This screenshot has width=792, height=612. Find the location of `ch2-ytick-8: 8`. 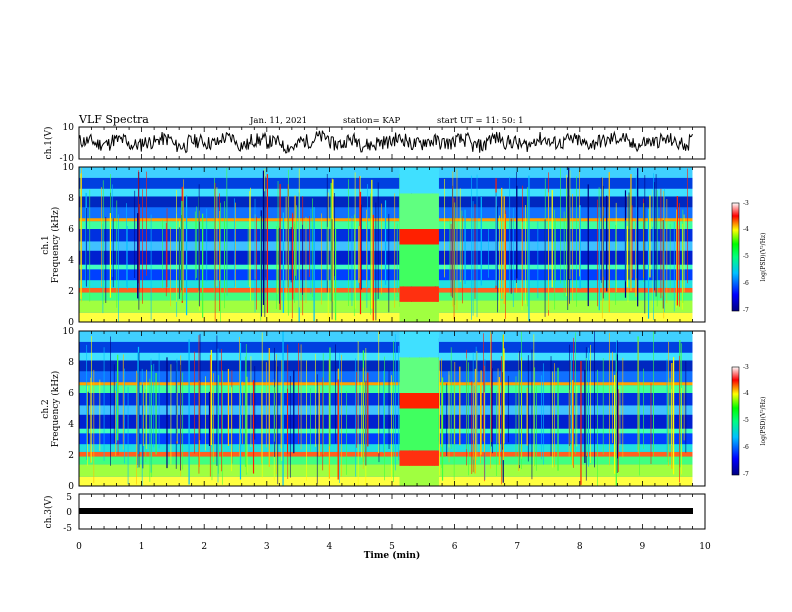

ch2-ytick-8: 8 is located at coordinates (71, 363).